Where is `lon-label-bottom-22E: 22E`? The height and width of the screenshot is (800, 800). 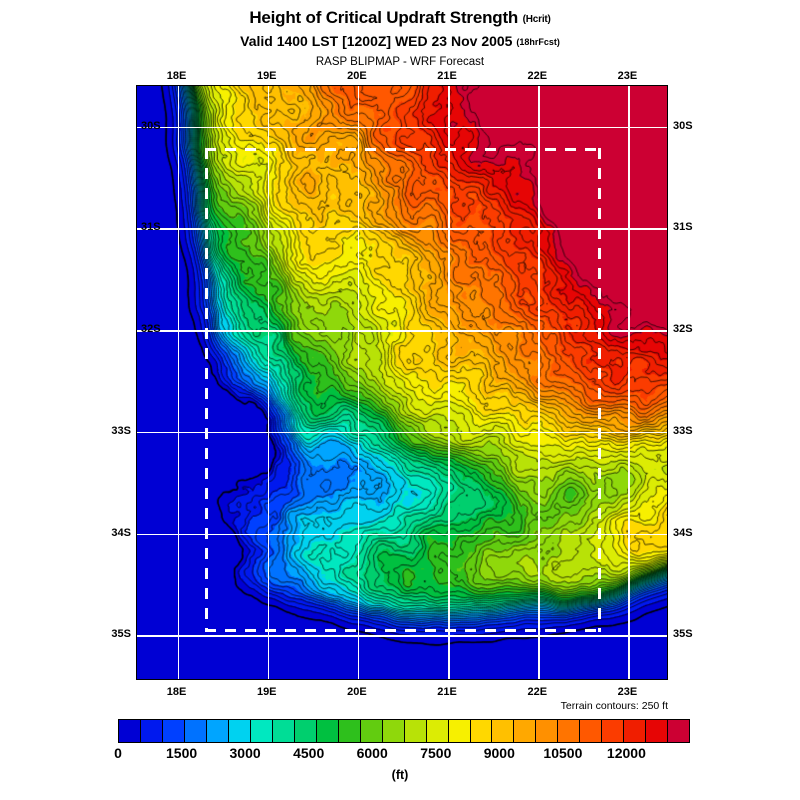
lon-label-bottom-22E: 22E is located at coordinates (537, 692).